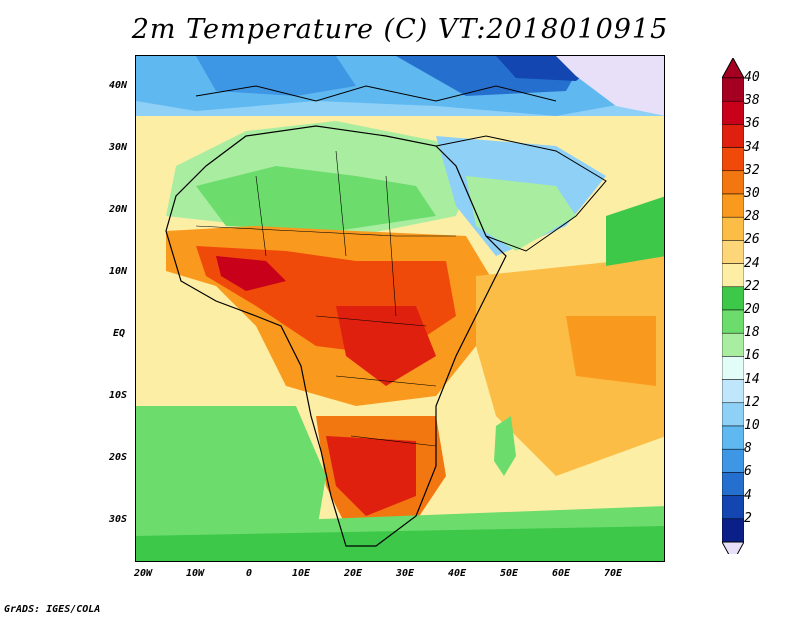  What do you see at coordinates (561, 573) in the screenshot?
I see `lon-label-60e: 60E` at bounding box center [561, 573].